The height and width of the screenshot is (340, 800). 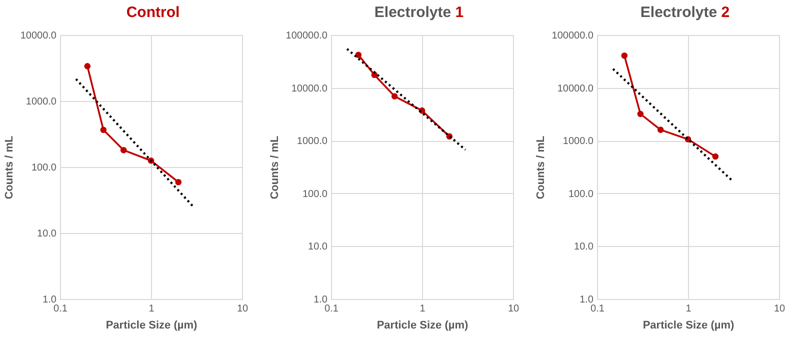 I want to click on chart-title: Electrolyte 1, so click(x=419, y=13).